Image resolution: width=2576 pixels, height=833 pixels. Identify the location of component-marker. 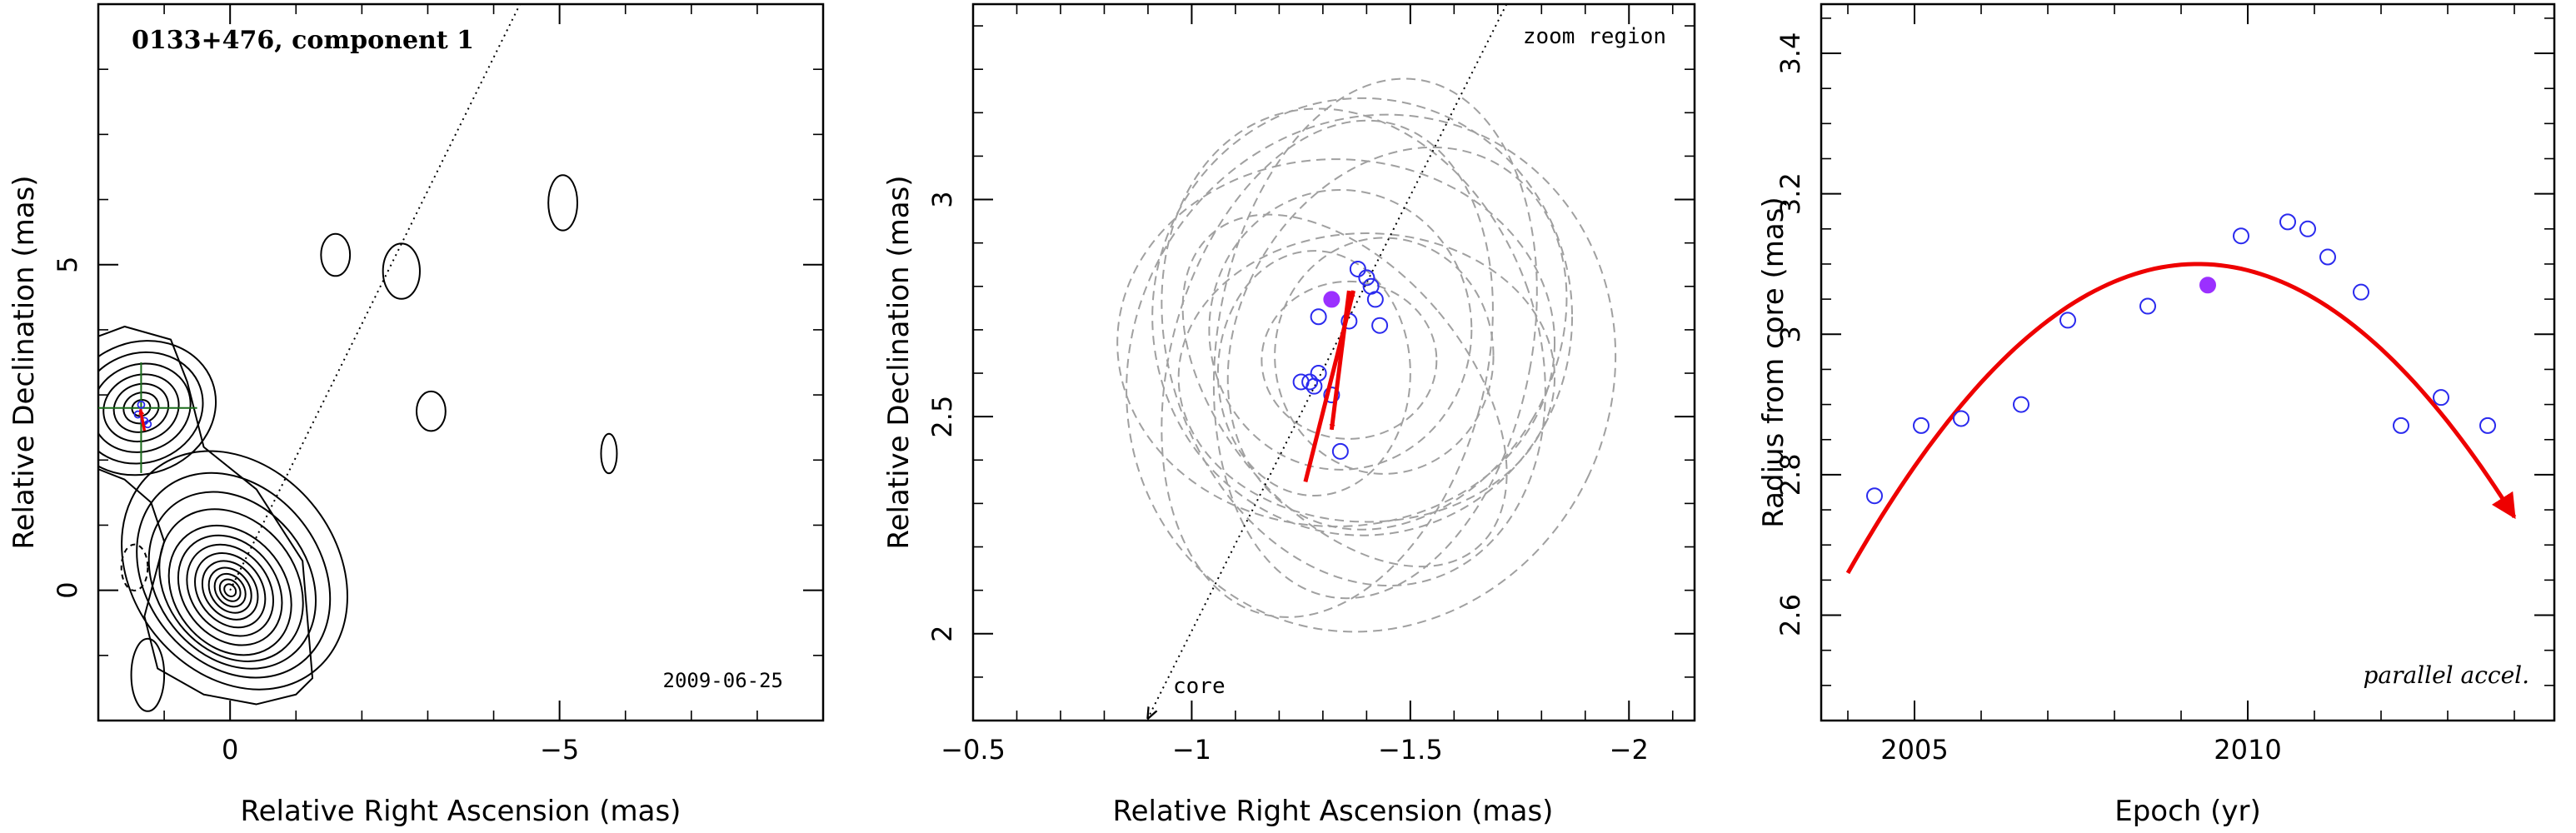
(141, 404).